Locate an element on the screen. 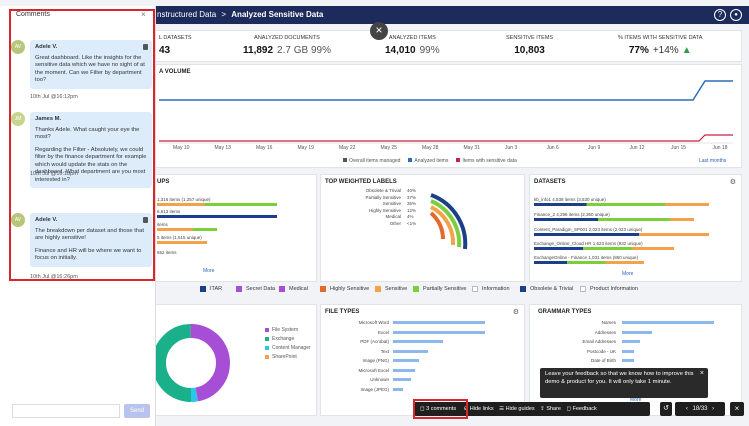 This screenshot has width=749, height=426. restart-icon: ↺ is located at coordinates (666, 408).